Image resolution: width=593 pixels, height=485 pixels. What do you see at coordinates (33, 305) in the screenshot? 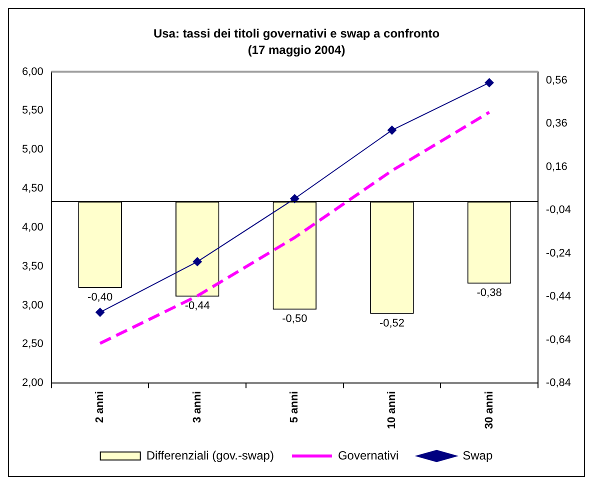
I see `y-tick-label: 3,00` at bounding box center [33, 305].